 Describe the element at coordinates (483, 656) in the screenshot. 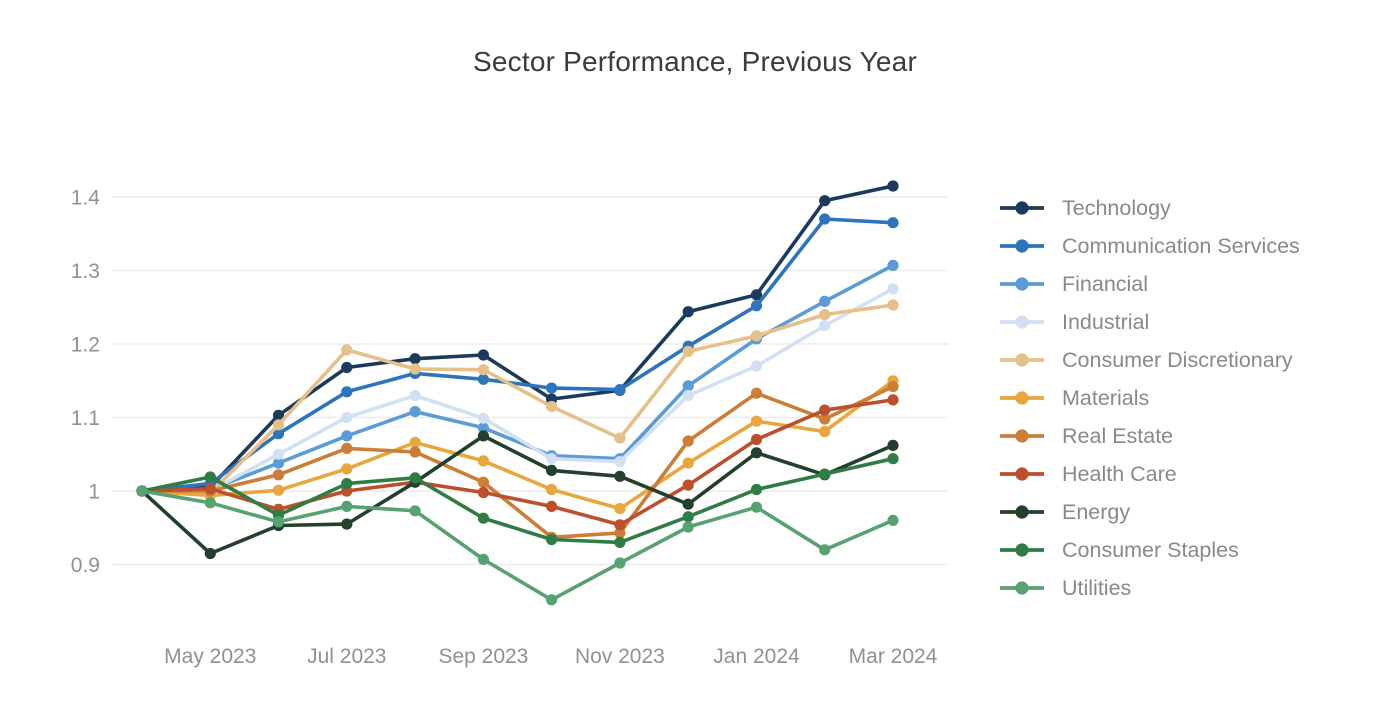

I see `x-tick-label: Sep 2023` at that location.